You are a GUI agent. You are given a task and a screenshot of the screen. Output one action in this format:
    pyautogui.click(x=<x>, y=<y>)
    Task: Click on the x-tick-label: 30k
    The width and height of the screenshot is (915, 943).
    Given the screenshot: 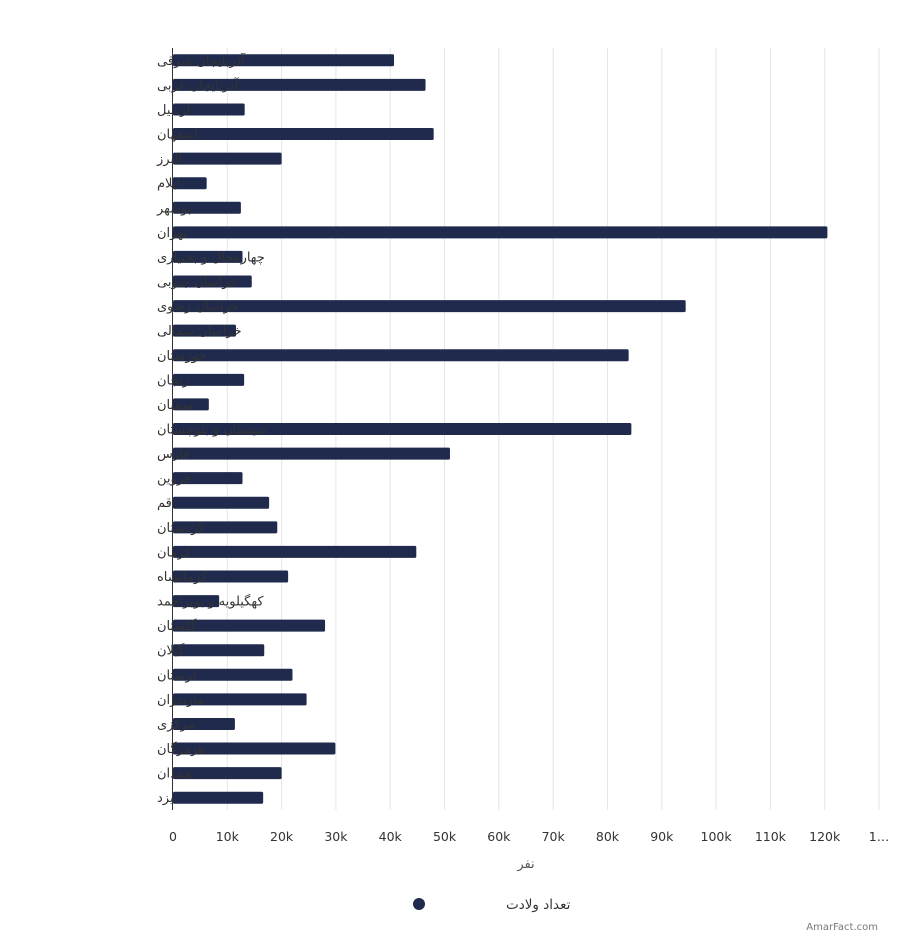 What is the action you would take?
    pyautogui.click(x=336, y=836)
    